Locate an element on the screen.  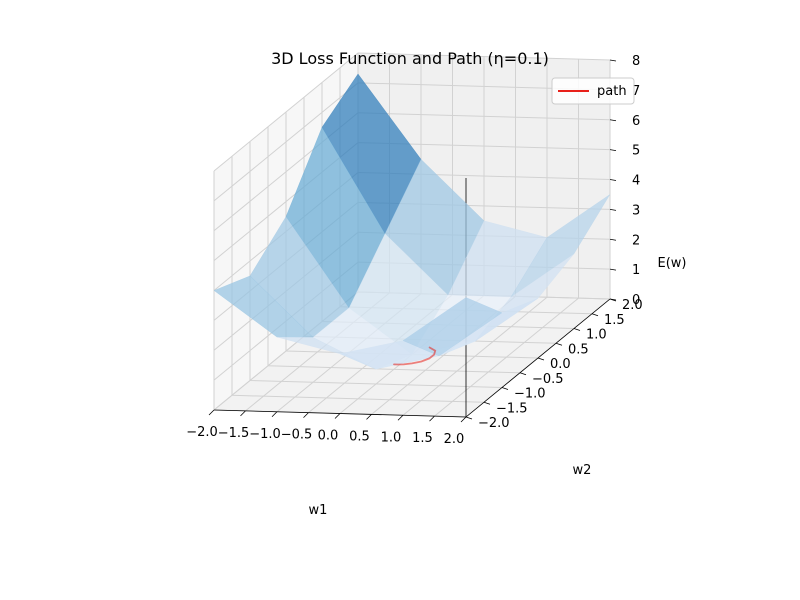
x-tick-label: 2.0 is located at coordinates (454, 439).